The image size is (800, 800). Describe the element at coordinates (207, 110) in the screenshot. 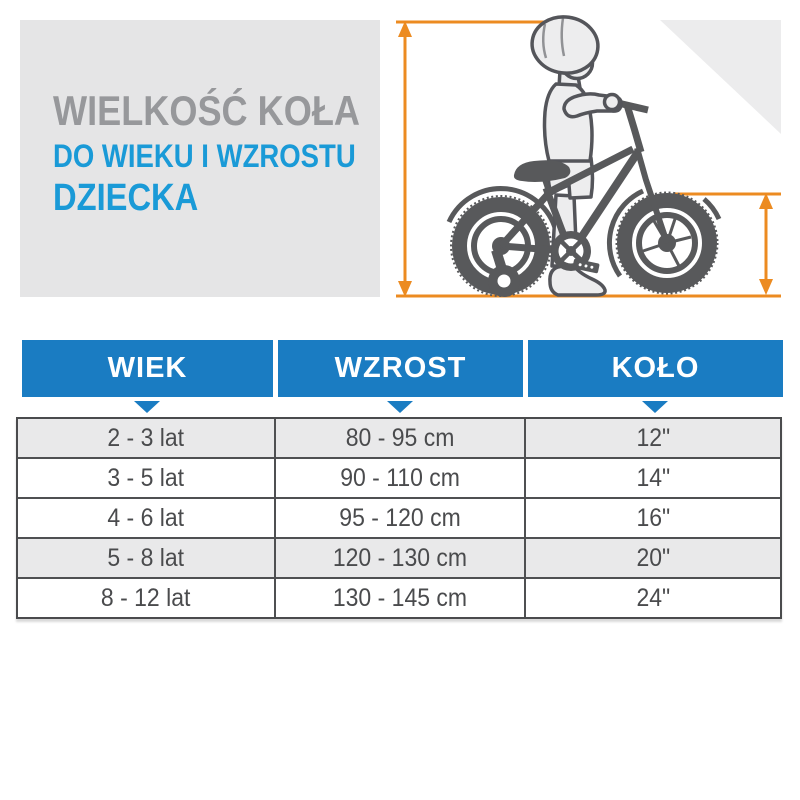

I see `title-line-1: WIELKOŚĆ KOŁA` at that location.